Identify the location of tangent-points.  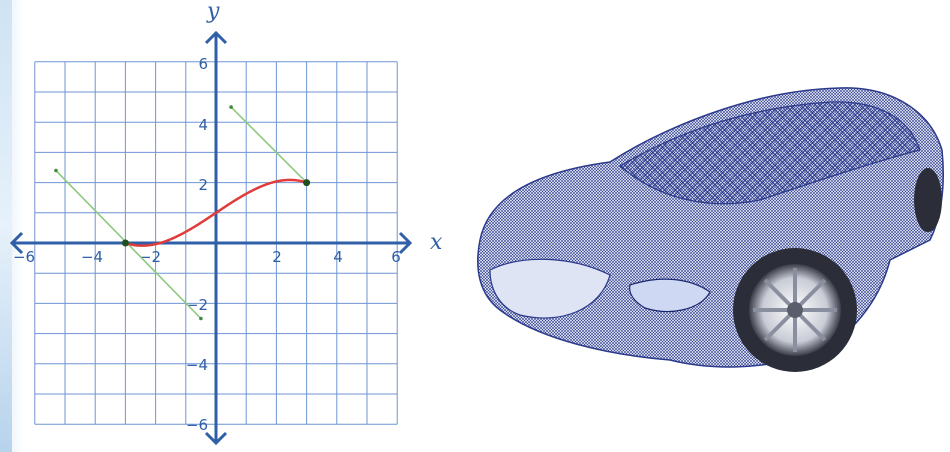
(216, 213).